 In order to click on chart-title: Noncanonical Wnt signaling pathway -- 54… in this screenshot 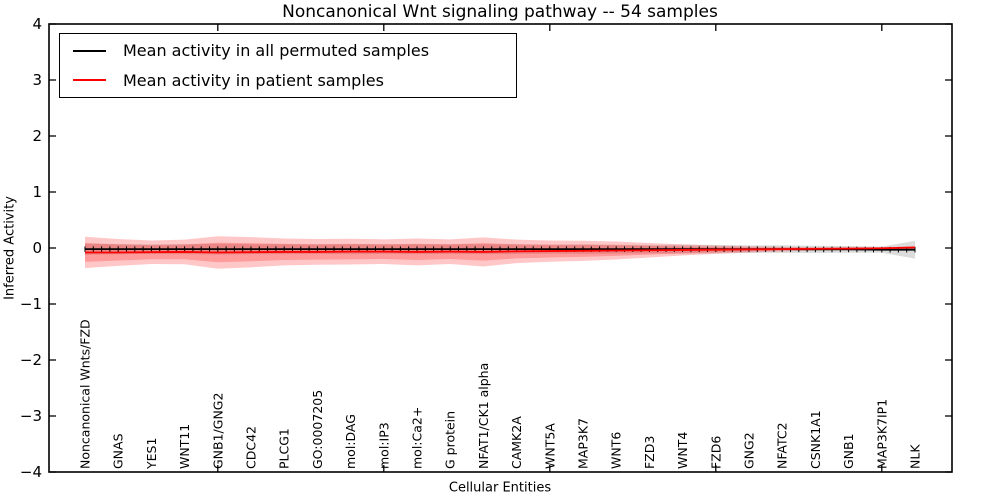, I will do `click(500, 12)`.